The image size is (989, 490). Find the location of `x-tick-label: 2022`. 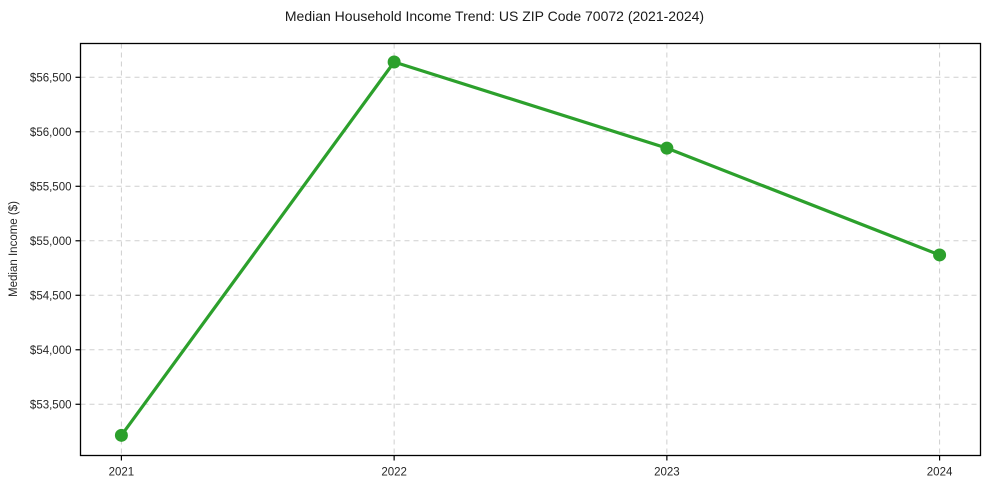

x-tick-label: 2022 is located at coordinates (394, 473).